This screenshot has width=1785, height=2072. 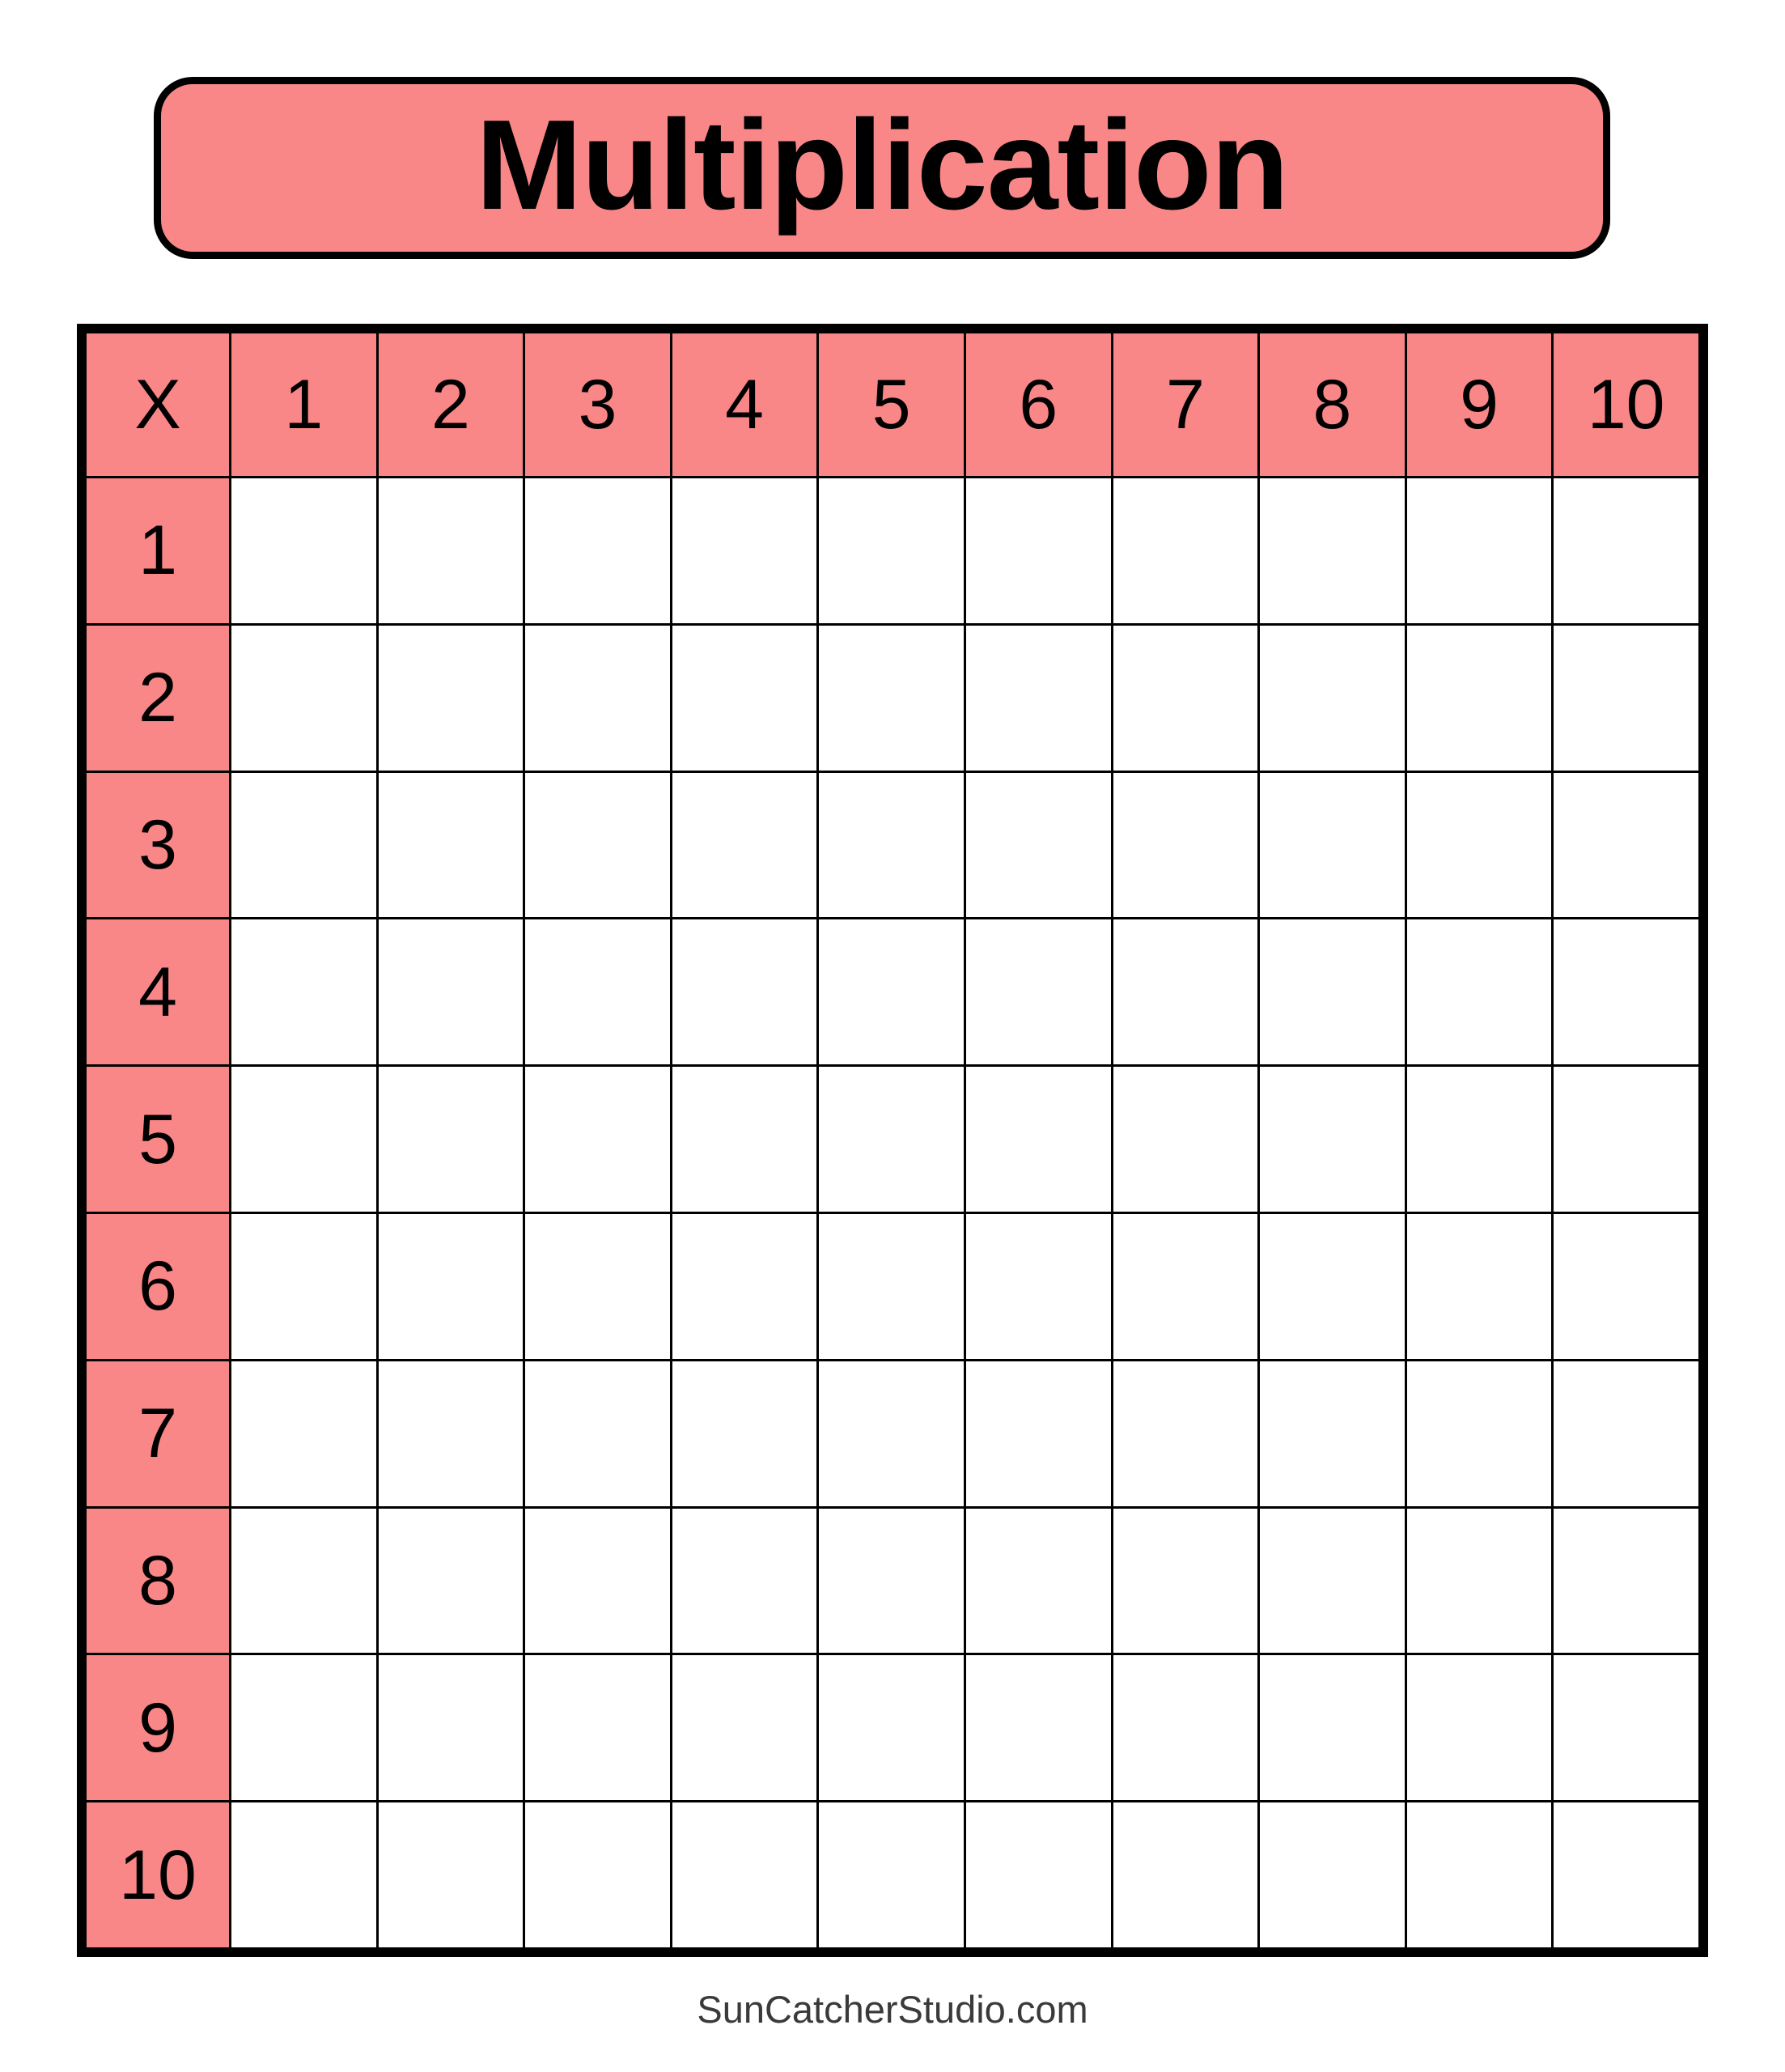 I want to click on answer-cell-r3-c1, so click(x=304, y=845).